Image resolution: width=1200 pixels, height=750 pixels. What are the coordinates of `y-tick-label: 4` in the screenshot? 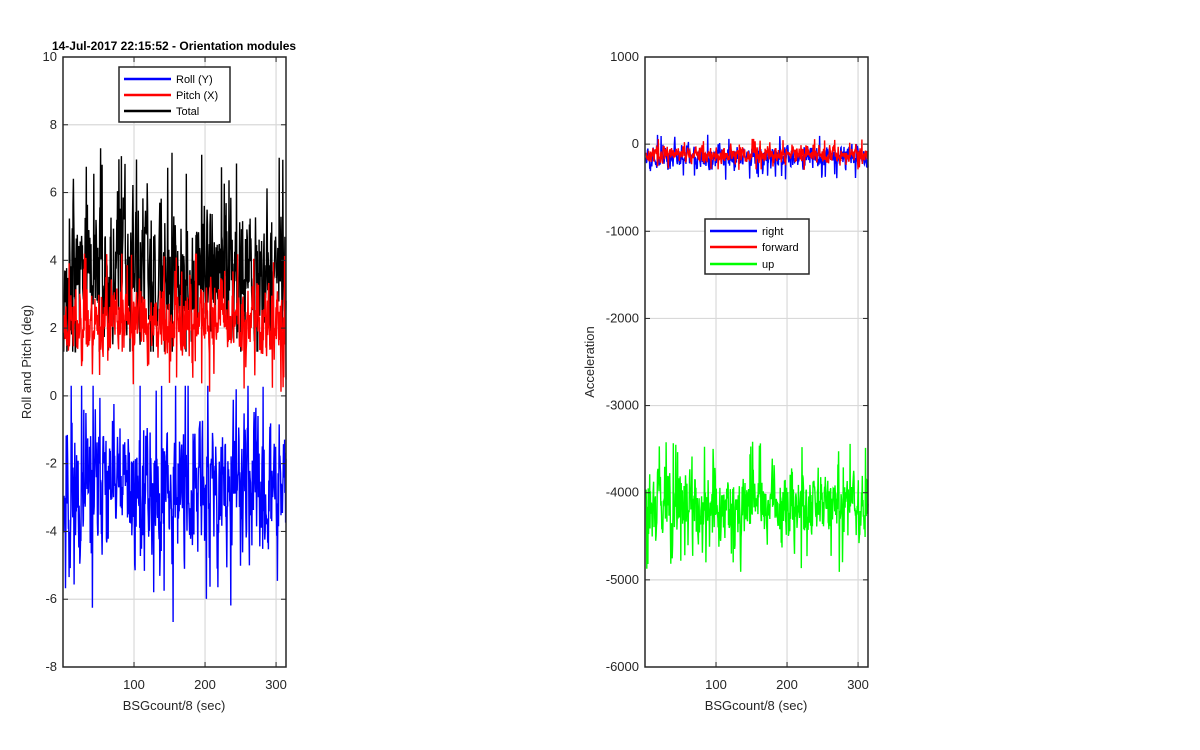 It's located at (53, 259).